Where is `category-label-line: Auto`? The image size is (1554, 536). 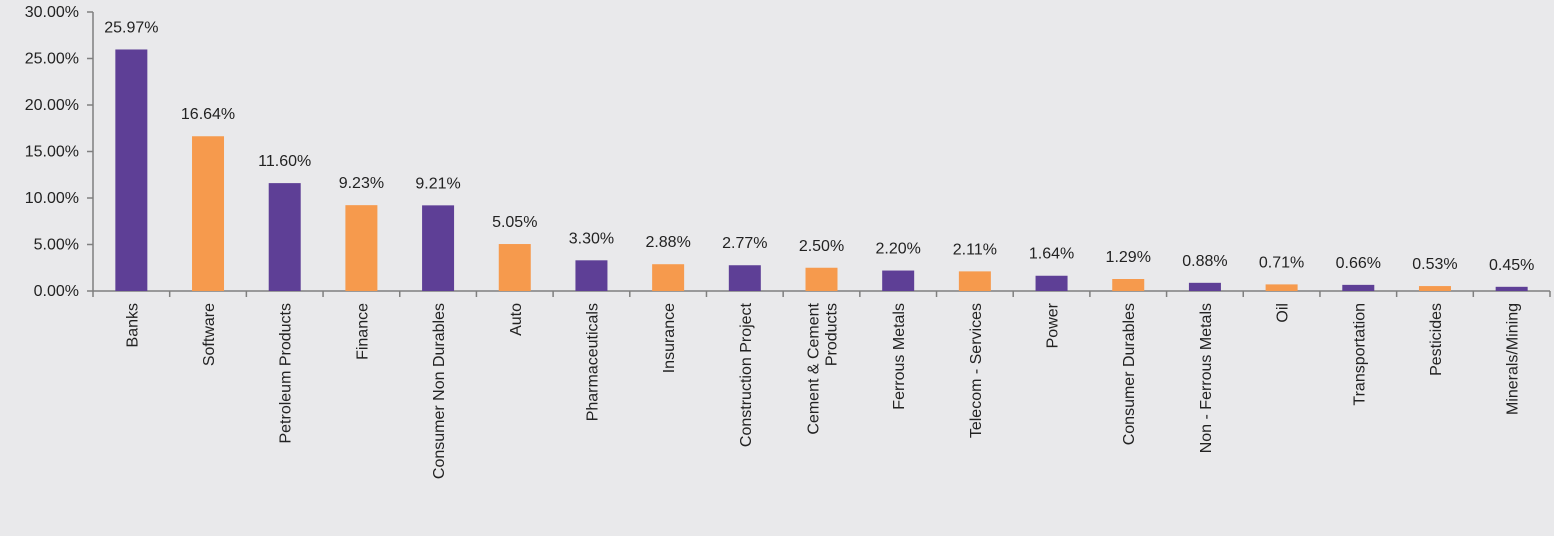 category-label-line: Auto is located at coordinates (516, 319).